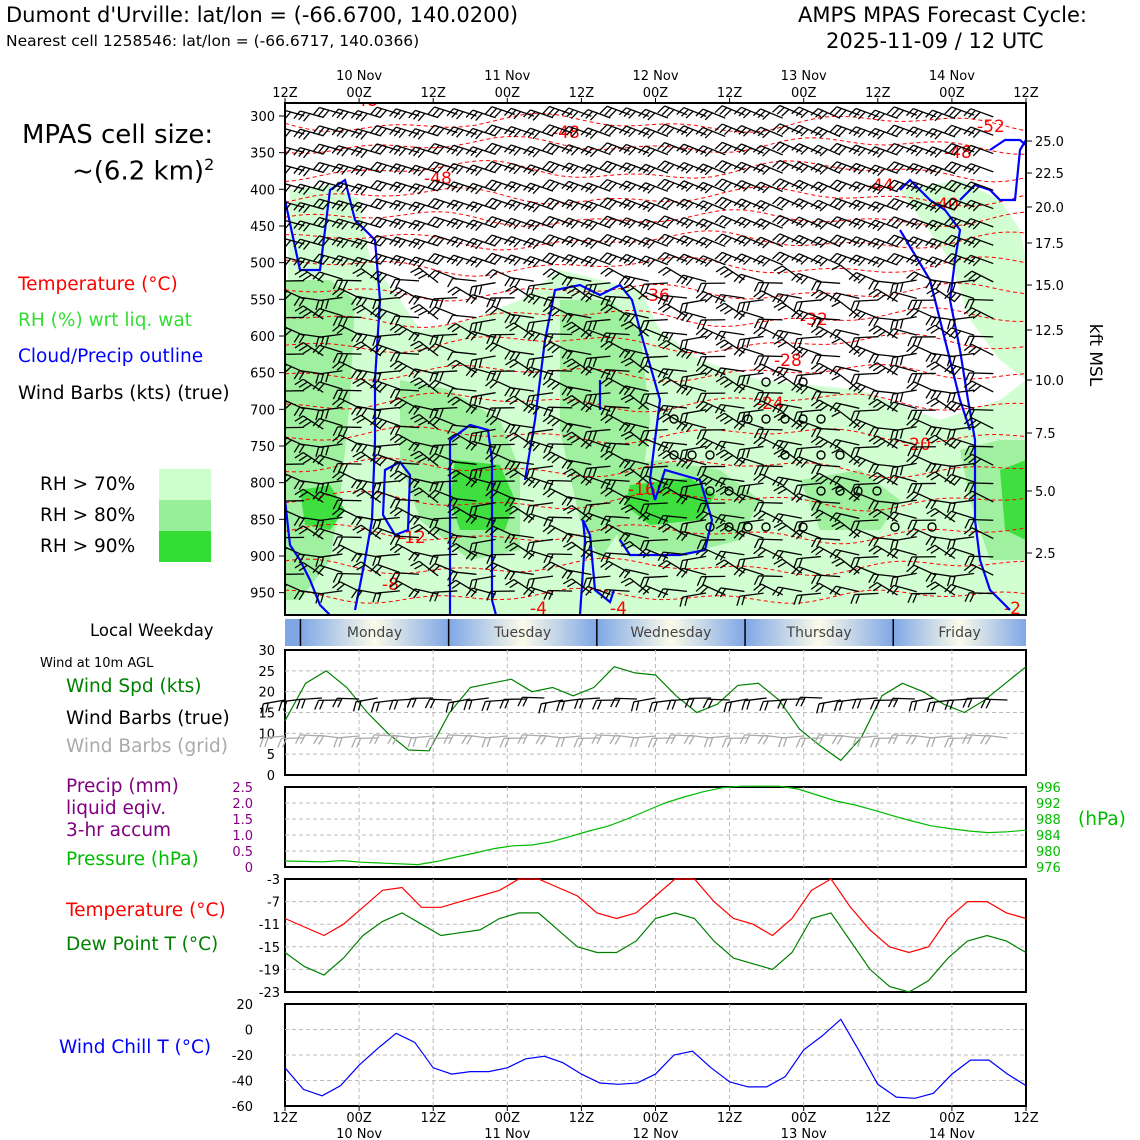  I want to click on bottom-date-label-0: 10 Nov, so click(359, 1133).